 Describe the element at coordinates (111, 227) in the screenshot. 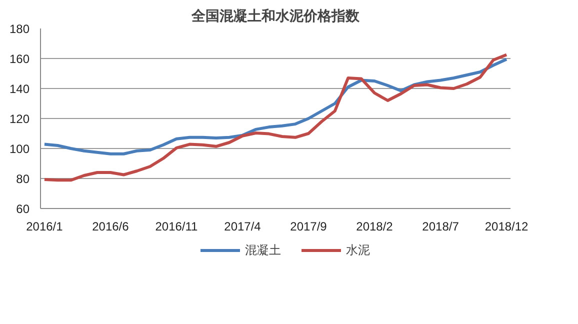

I see `x-tick-label: 2016/6` at that location.